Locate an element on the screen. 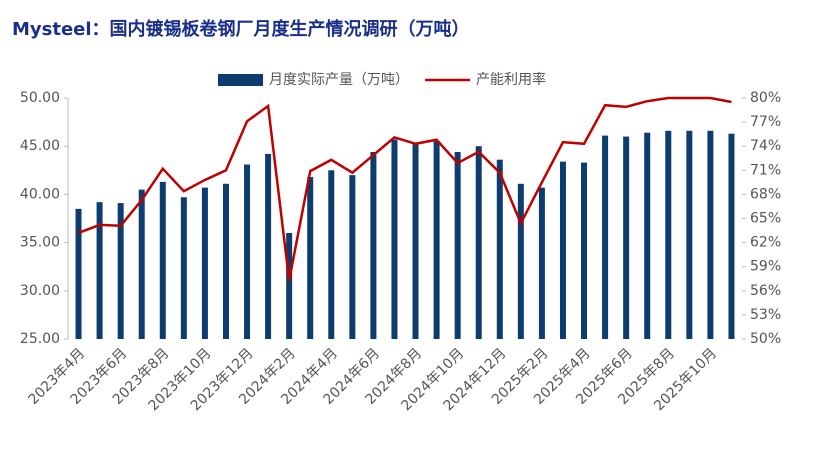  y2-tick-label: 80% is located at coordinates (765, 98).